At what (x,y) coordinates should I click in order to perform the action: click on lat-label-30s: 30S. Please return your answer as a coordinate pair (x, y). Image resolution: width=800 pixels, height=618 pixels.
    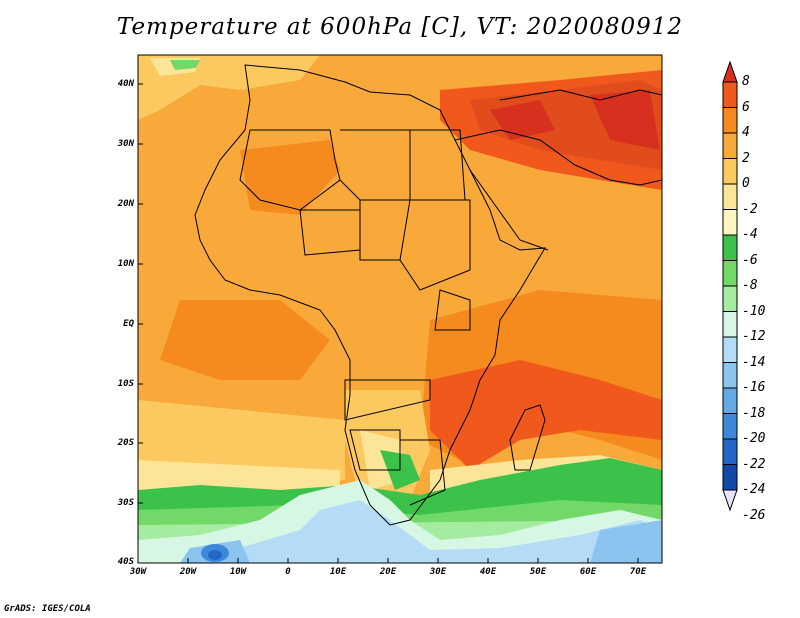
    Looking at the image, I should click on (125, 503).